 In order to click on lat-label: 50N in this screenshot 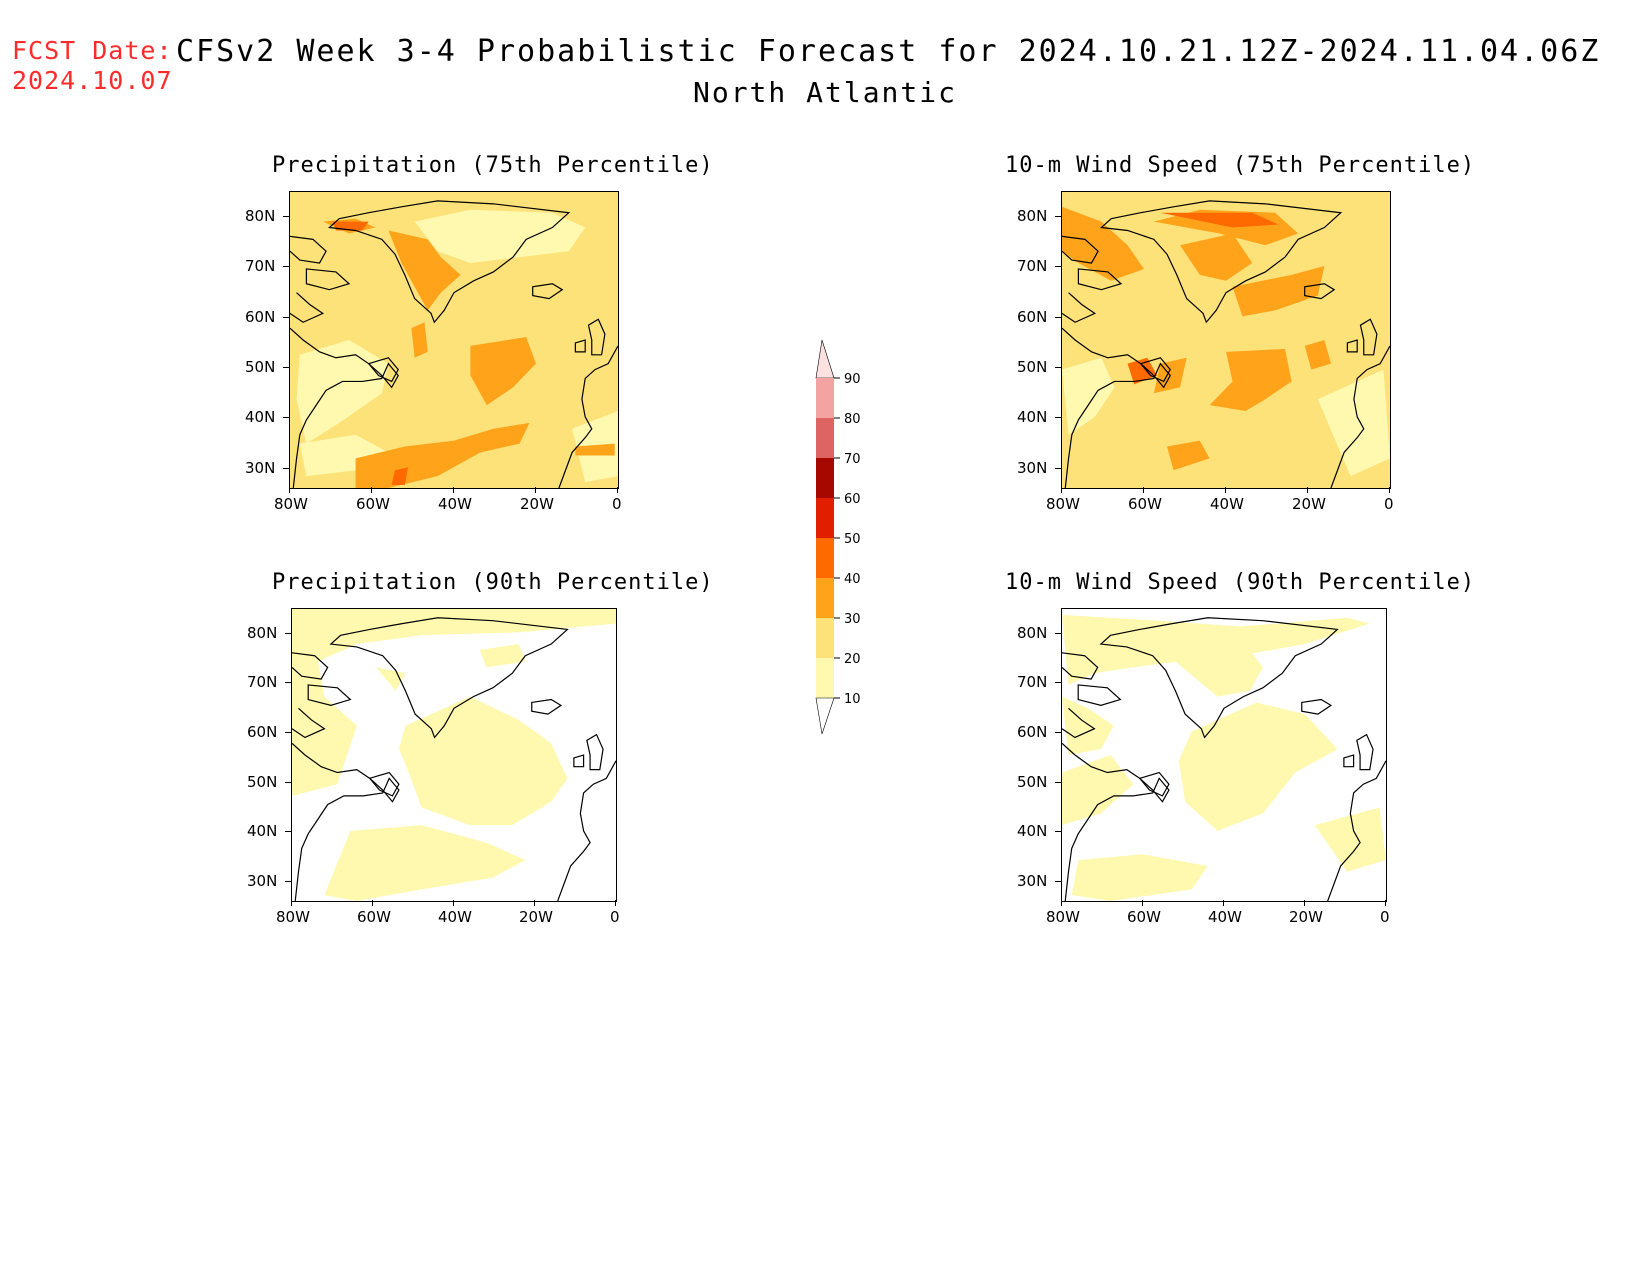, I will do `click(260, 367)`.